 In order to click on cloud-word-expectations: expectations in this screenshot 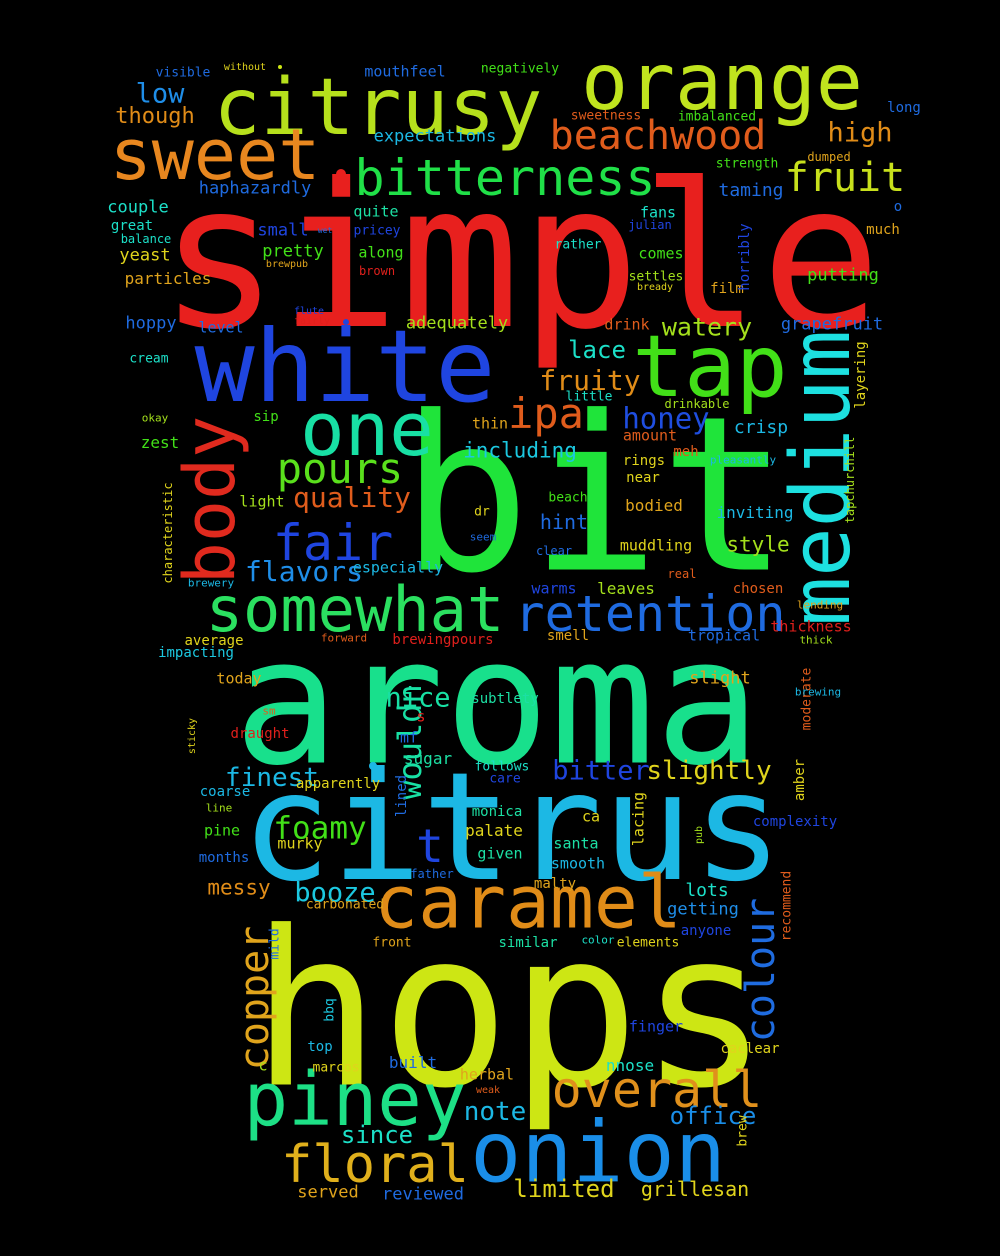, I will do `click(435, 136)`.